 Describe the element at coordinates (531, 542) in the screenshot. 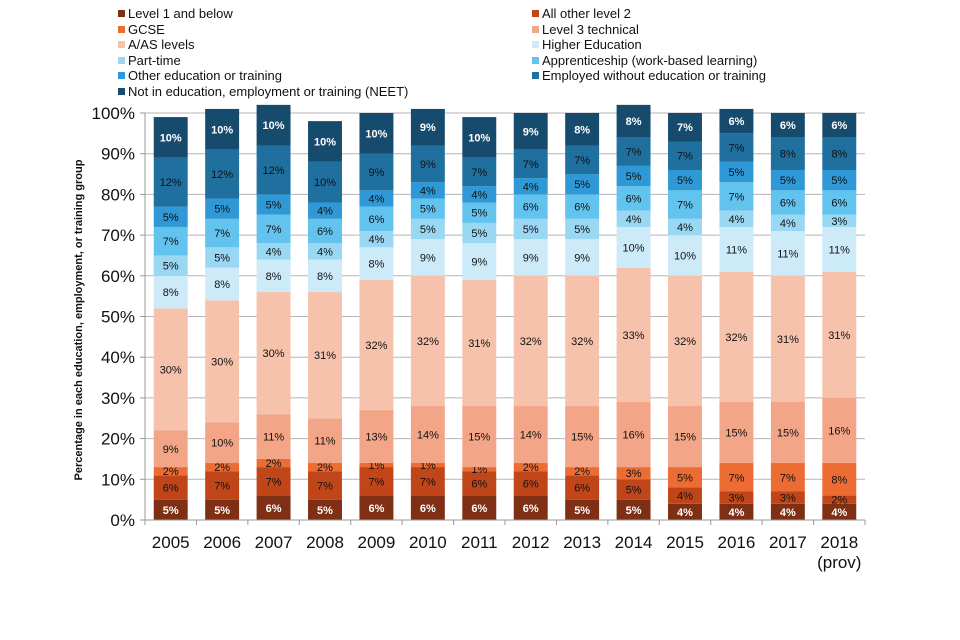

I see `x-tick-label: 2012` at that location.